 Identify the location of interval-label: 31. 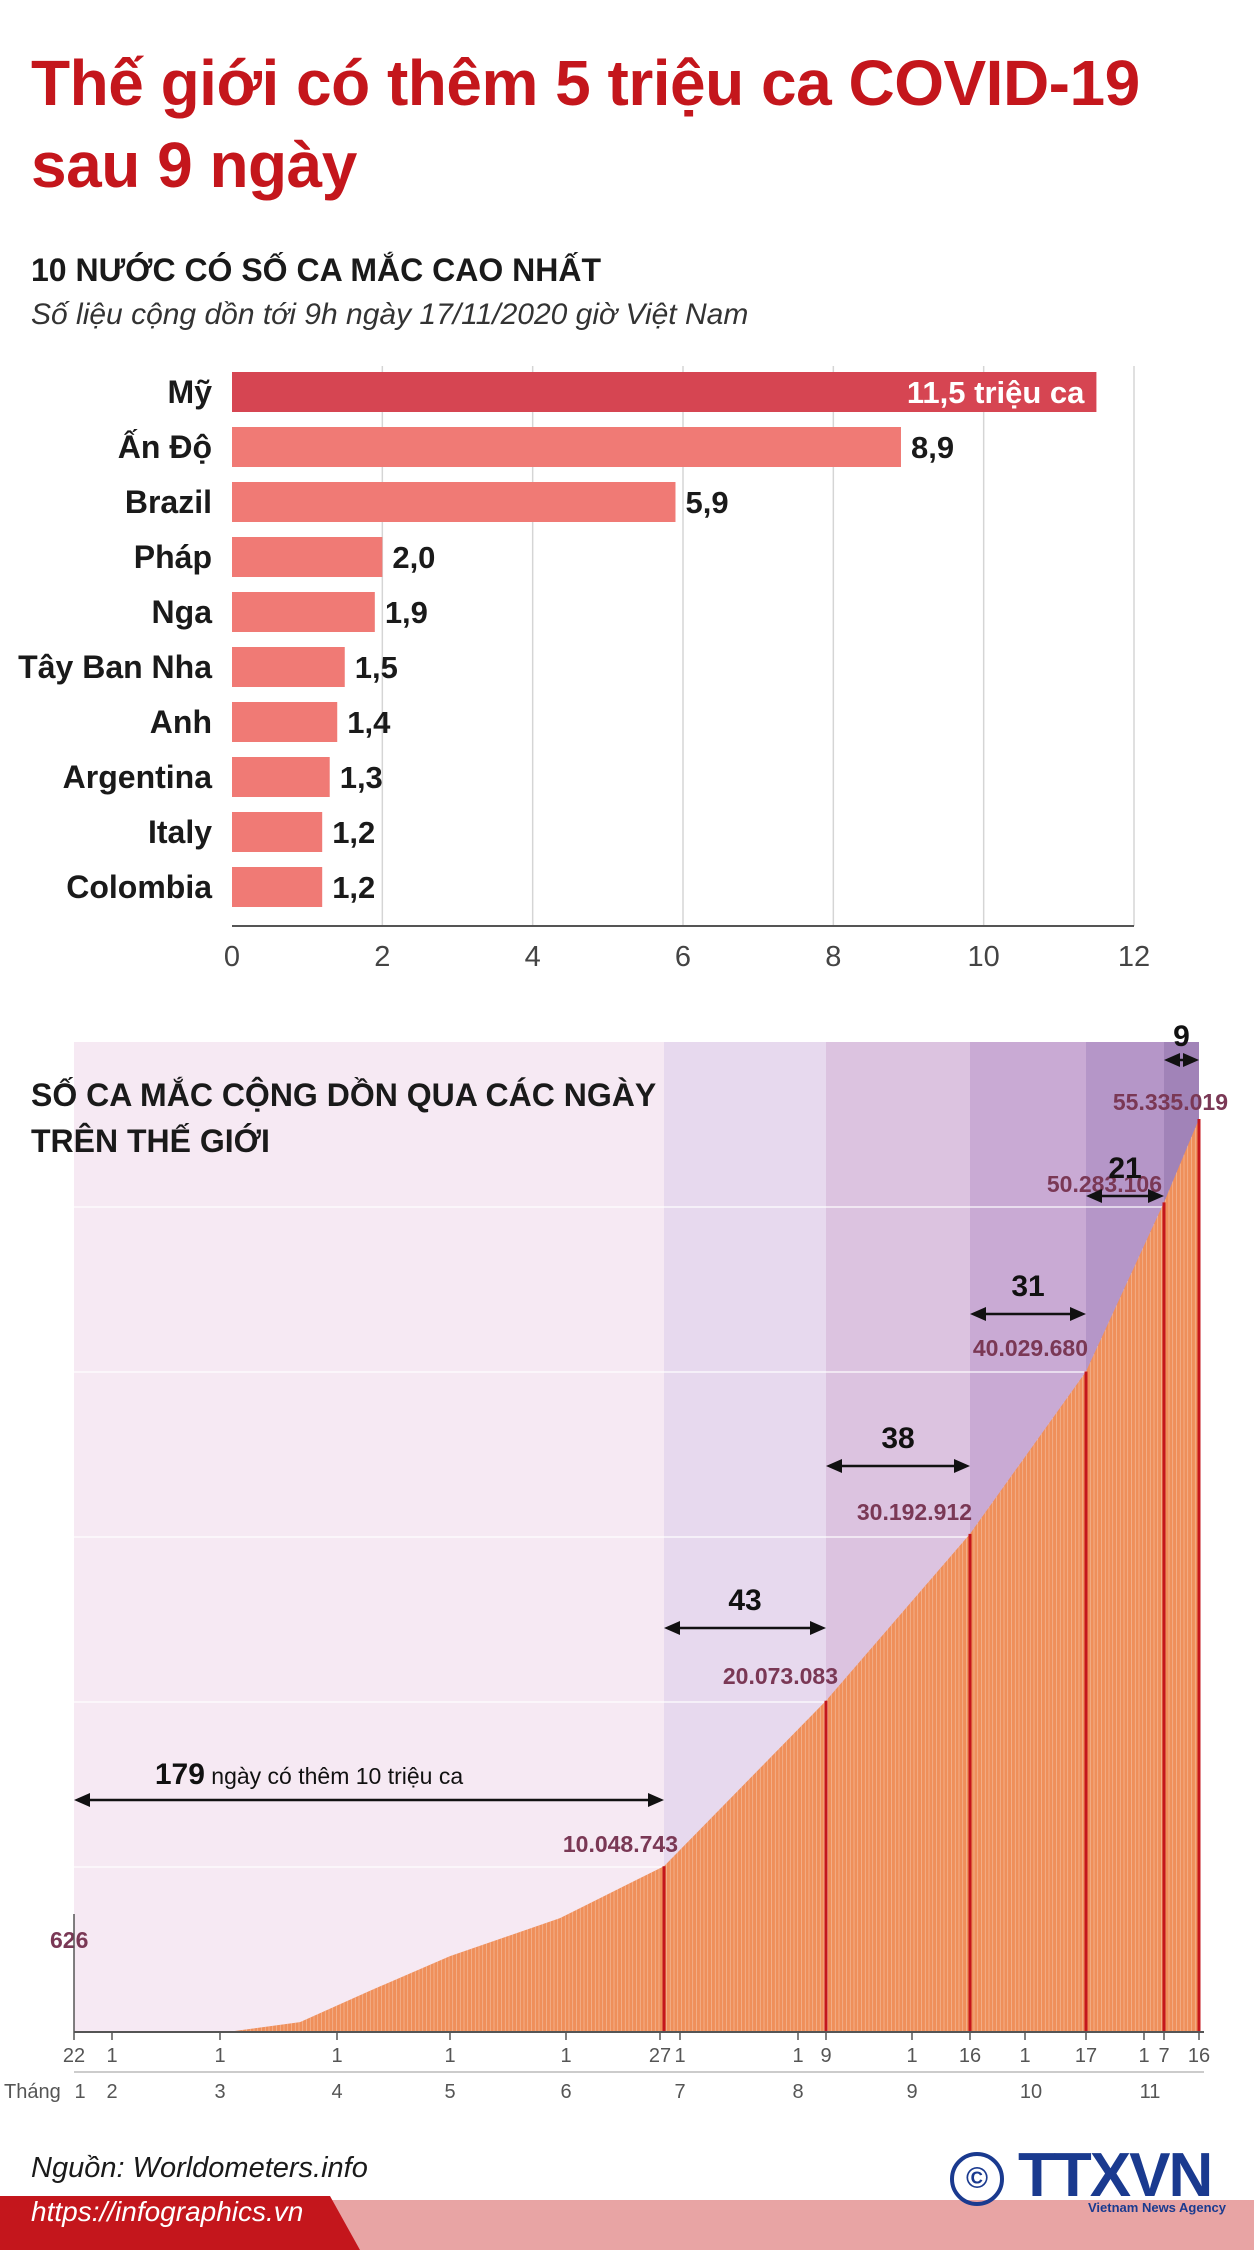
(1027, 1286).